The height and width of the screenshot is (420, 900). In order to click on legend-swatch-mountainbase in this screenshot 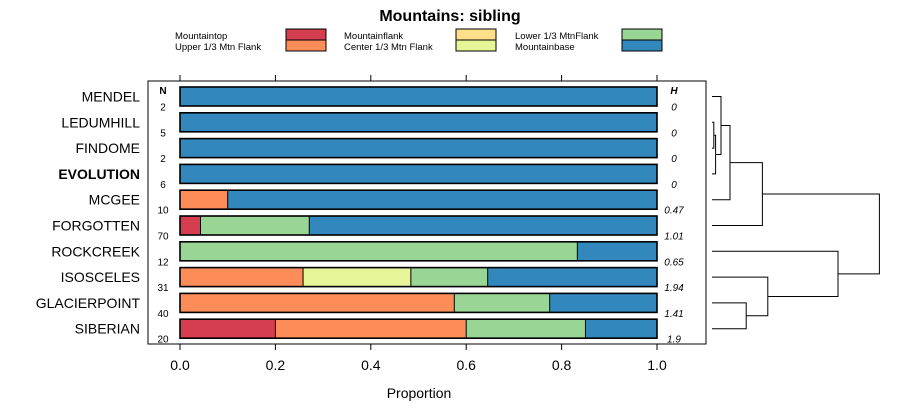, I will do `click(642, 45)`.